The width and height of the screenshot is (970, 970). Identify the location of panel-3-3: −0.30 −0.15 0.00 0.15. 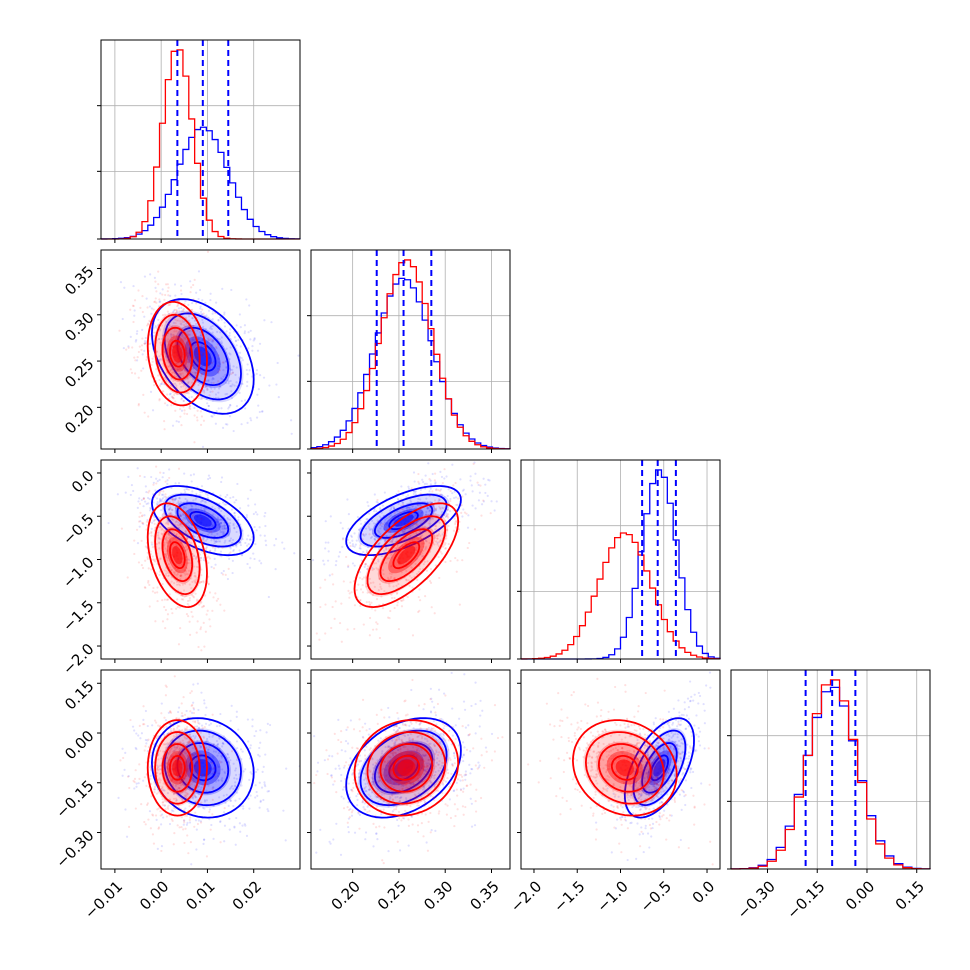
(829, 796).